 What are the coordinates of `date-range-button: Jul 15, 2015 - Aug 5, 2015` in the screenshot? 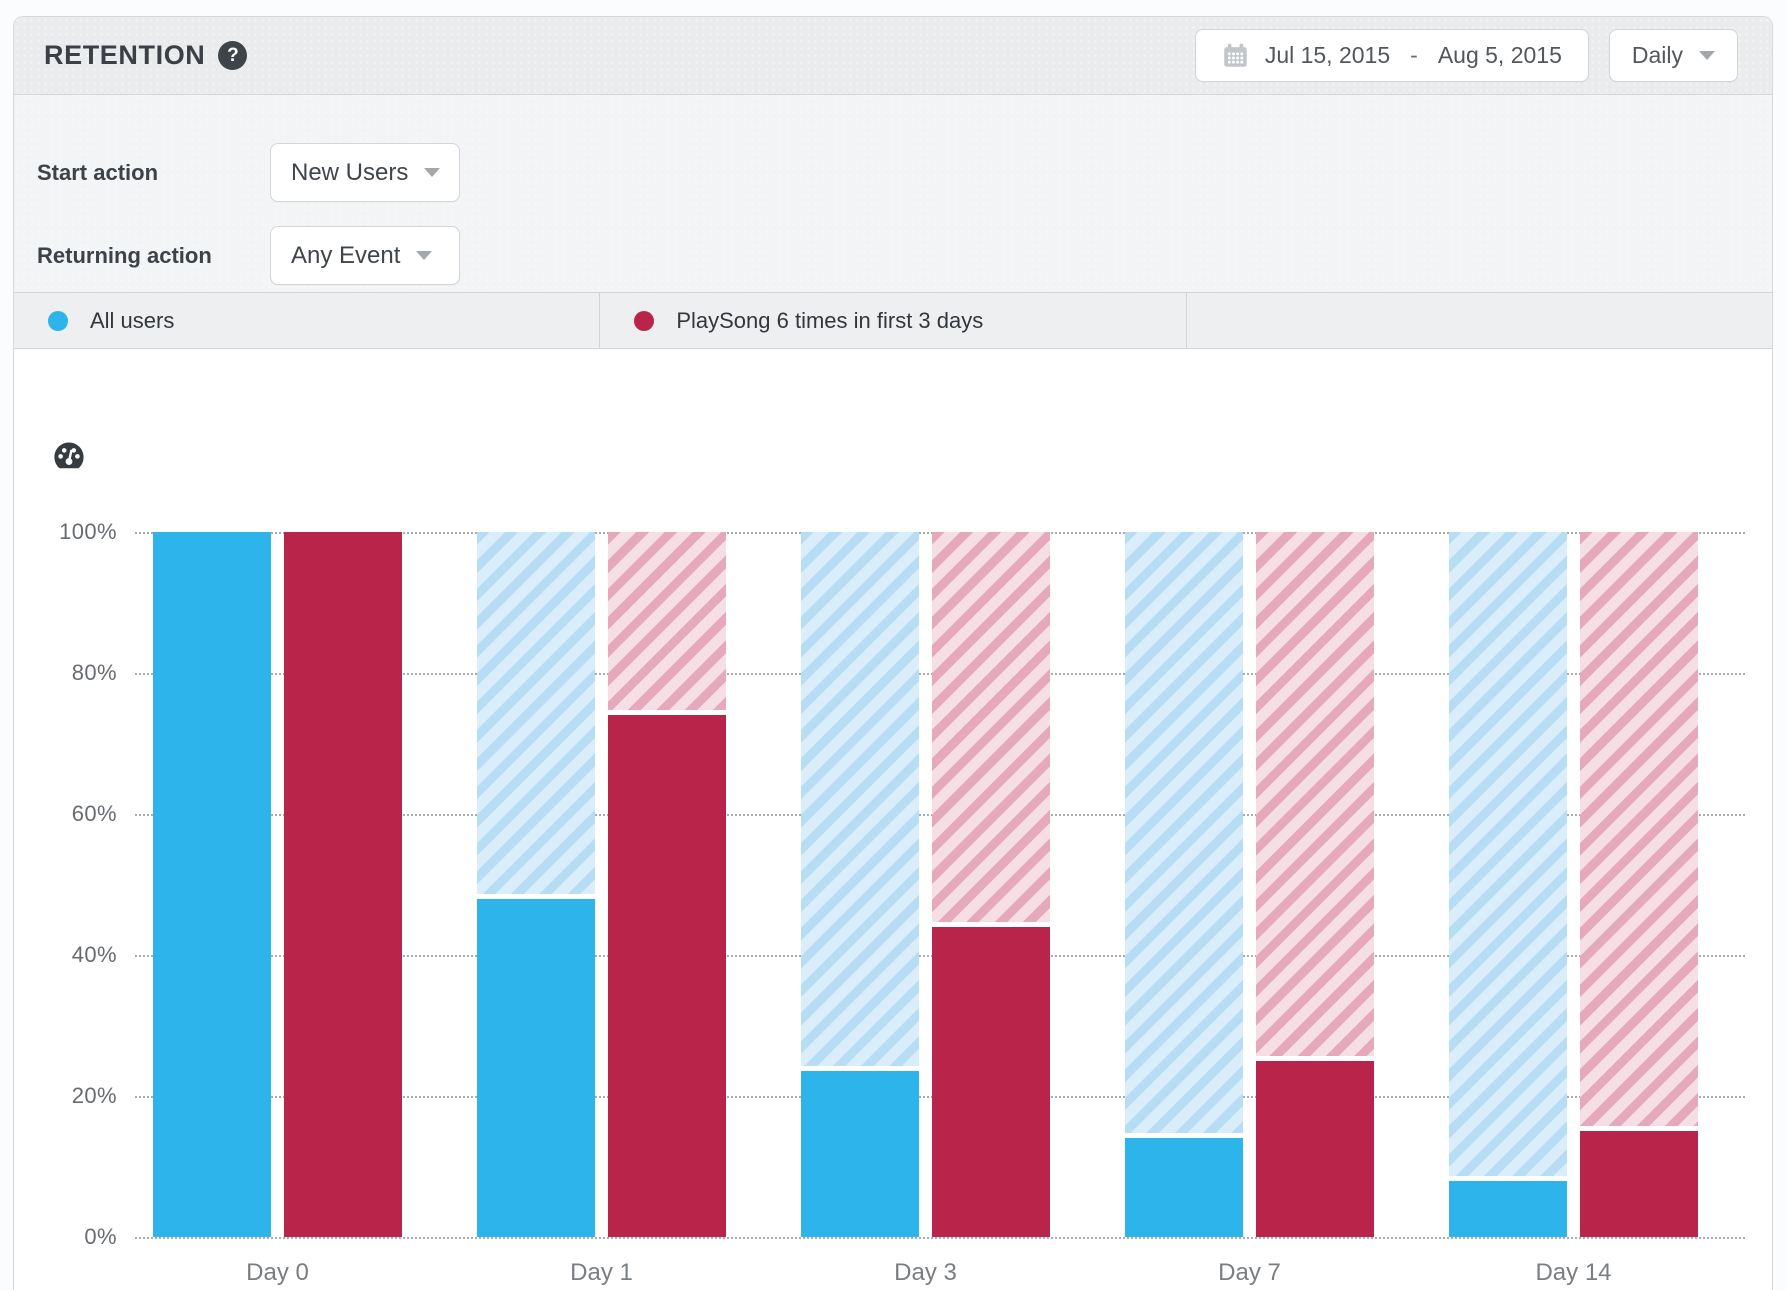 It's located at (1391, 55).